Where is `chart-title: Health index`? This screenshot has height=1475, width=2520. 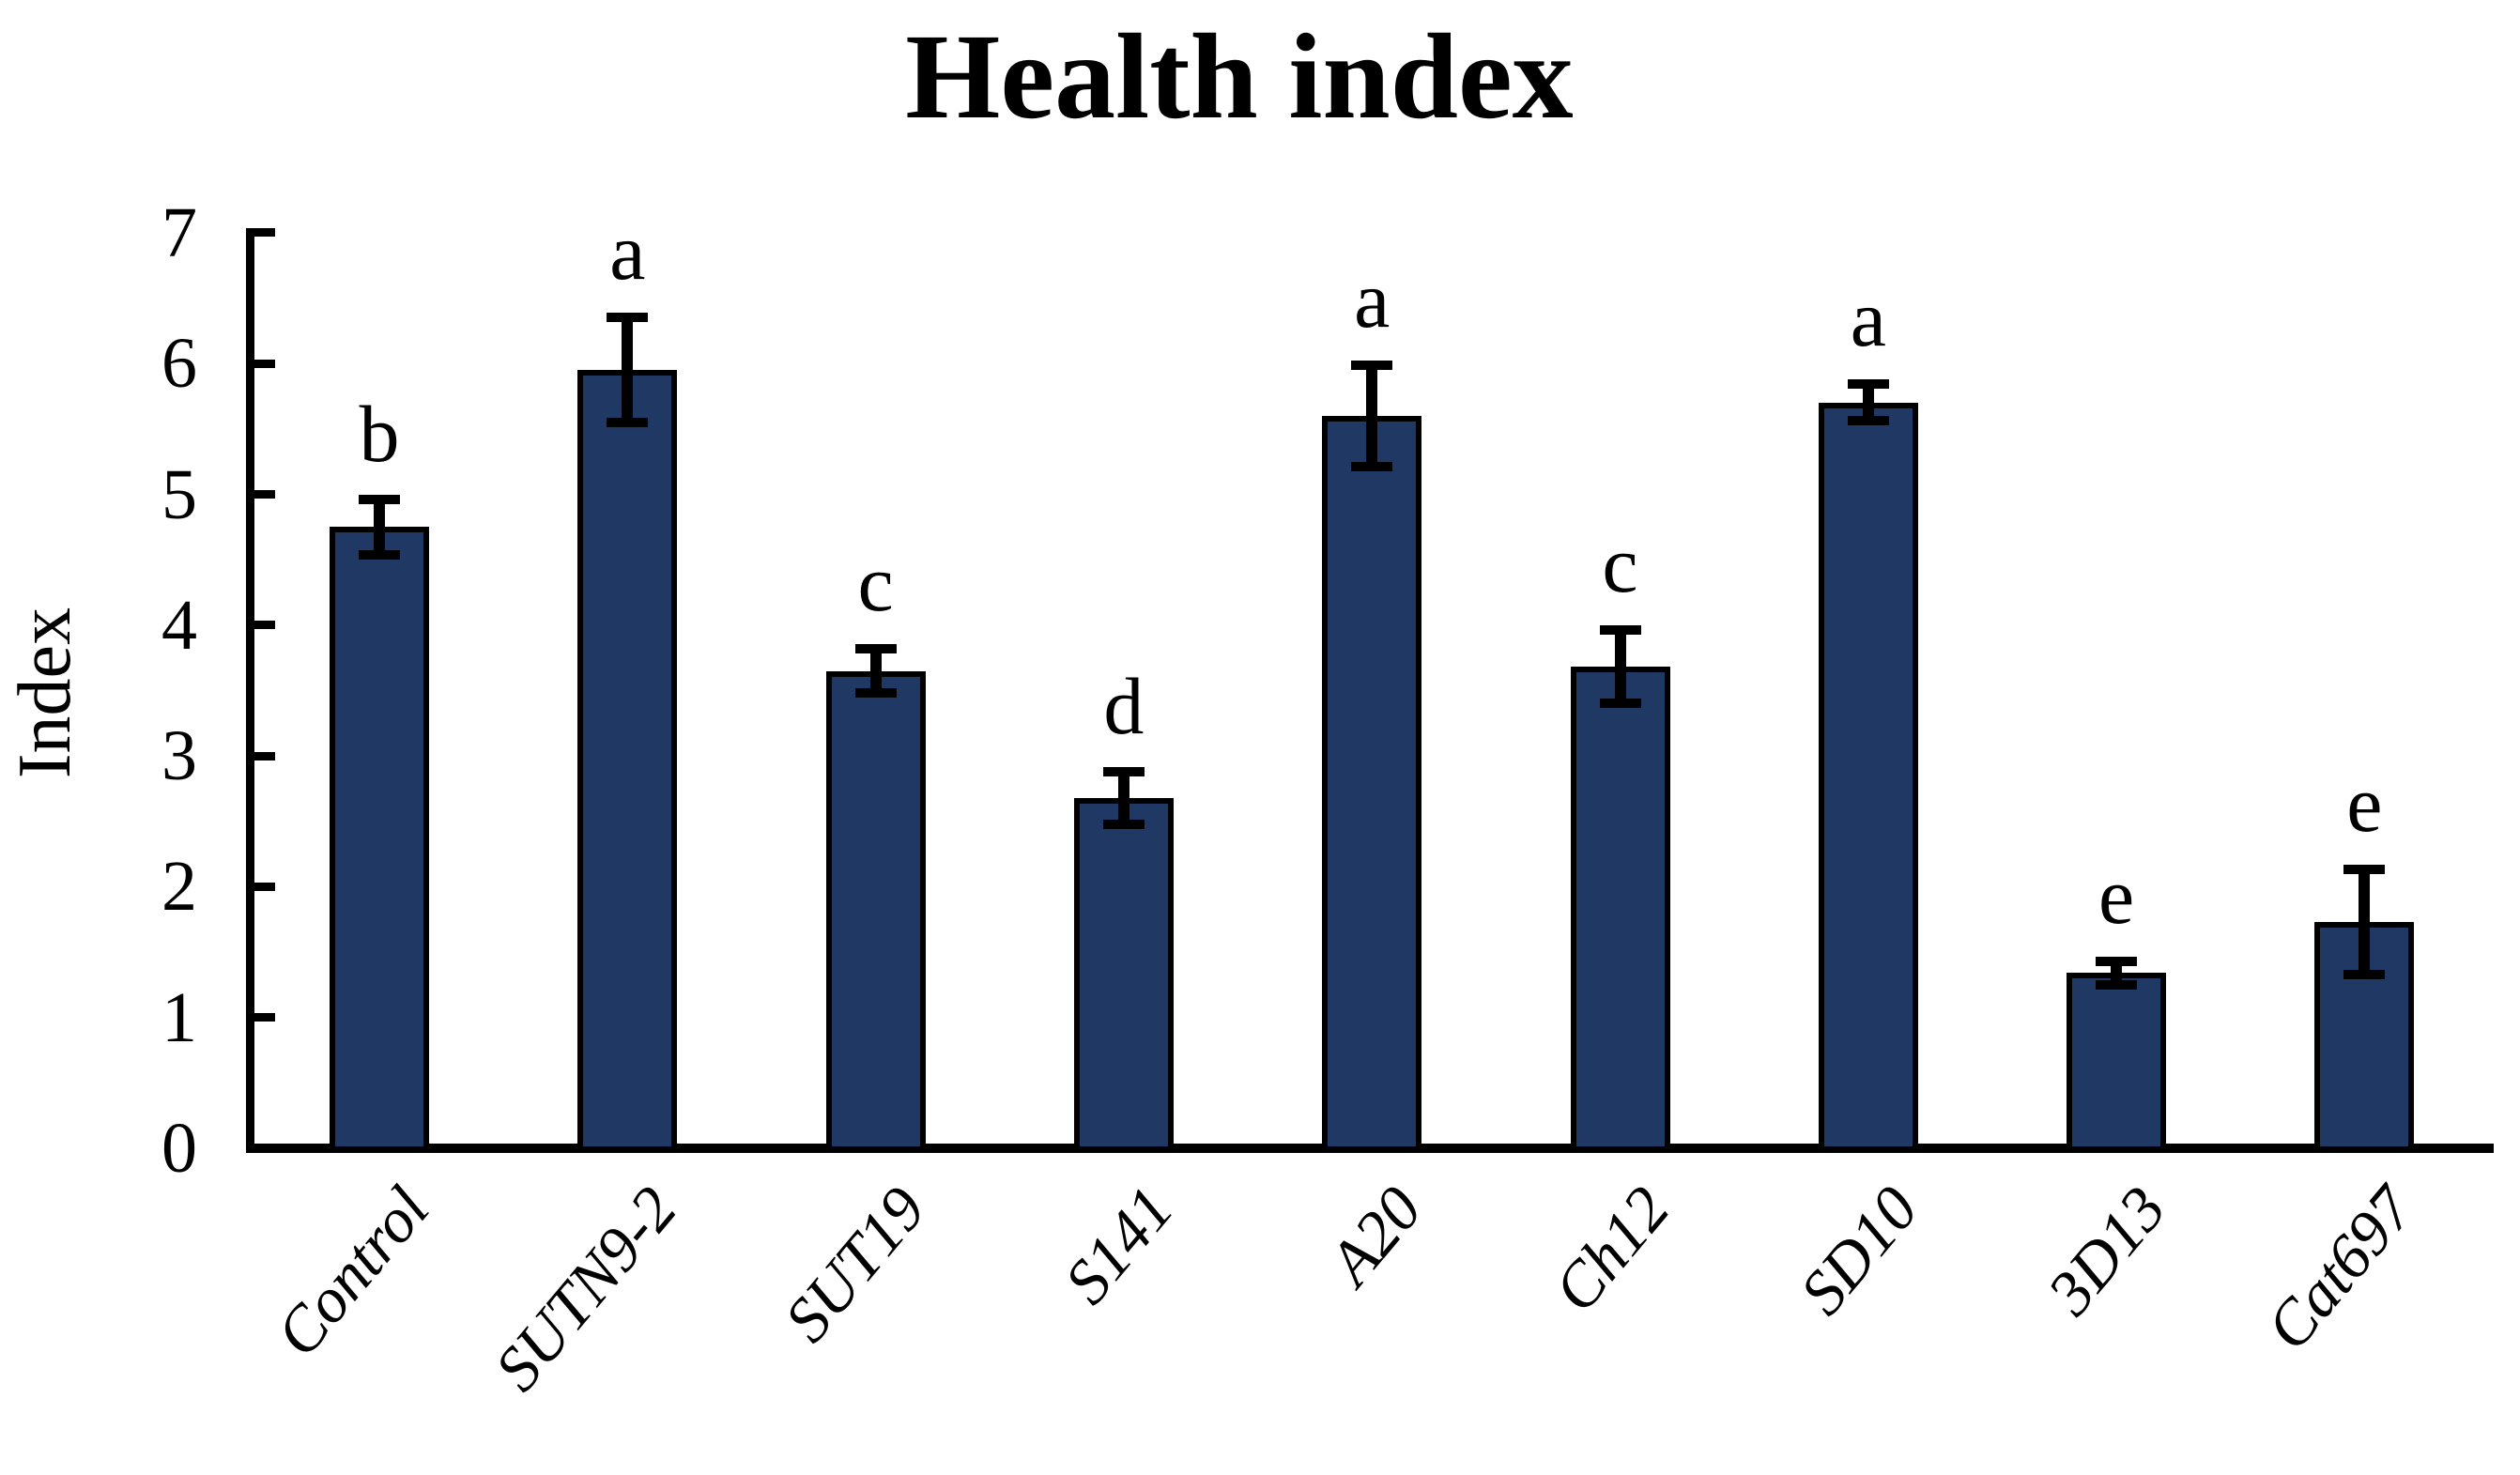
chart-title: Health index is located at coordinates (1239, 77).